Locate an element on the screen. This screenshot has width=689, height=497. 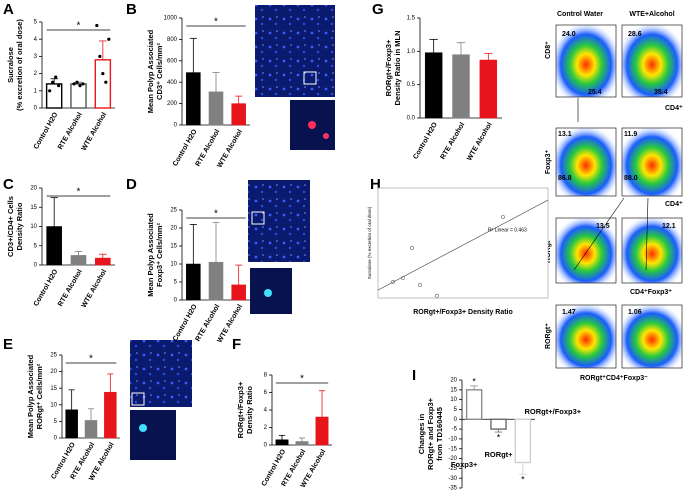
y-tick-label: 1.5 is located at coordinates (411, 19).